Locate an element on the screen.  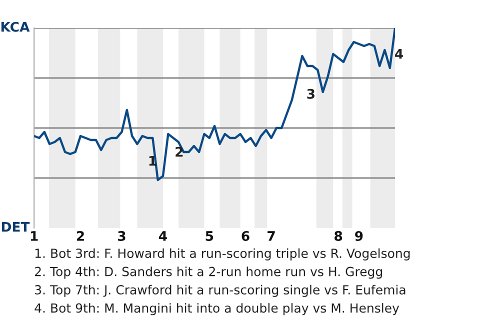
annotation: 4 is located at coordinates (399, 54).